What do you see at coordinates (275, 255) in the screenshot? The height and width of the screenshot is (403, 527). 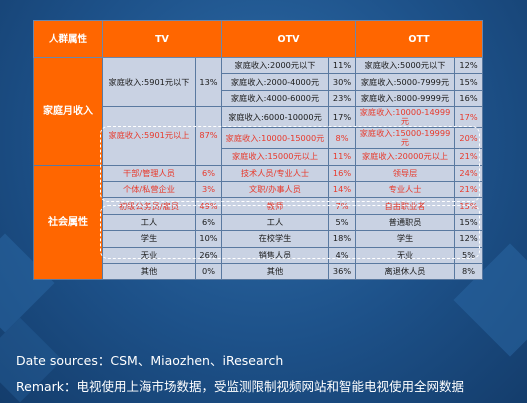 I see `otv-label: 销售人员` at bounding box center [275, 255].